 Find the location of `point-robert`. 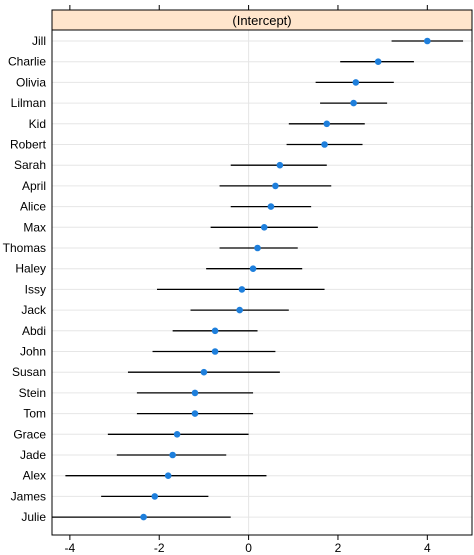

point-robert is located at coordinates (324, 144).